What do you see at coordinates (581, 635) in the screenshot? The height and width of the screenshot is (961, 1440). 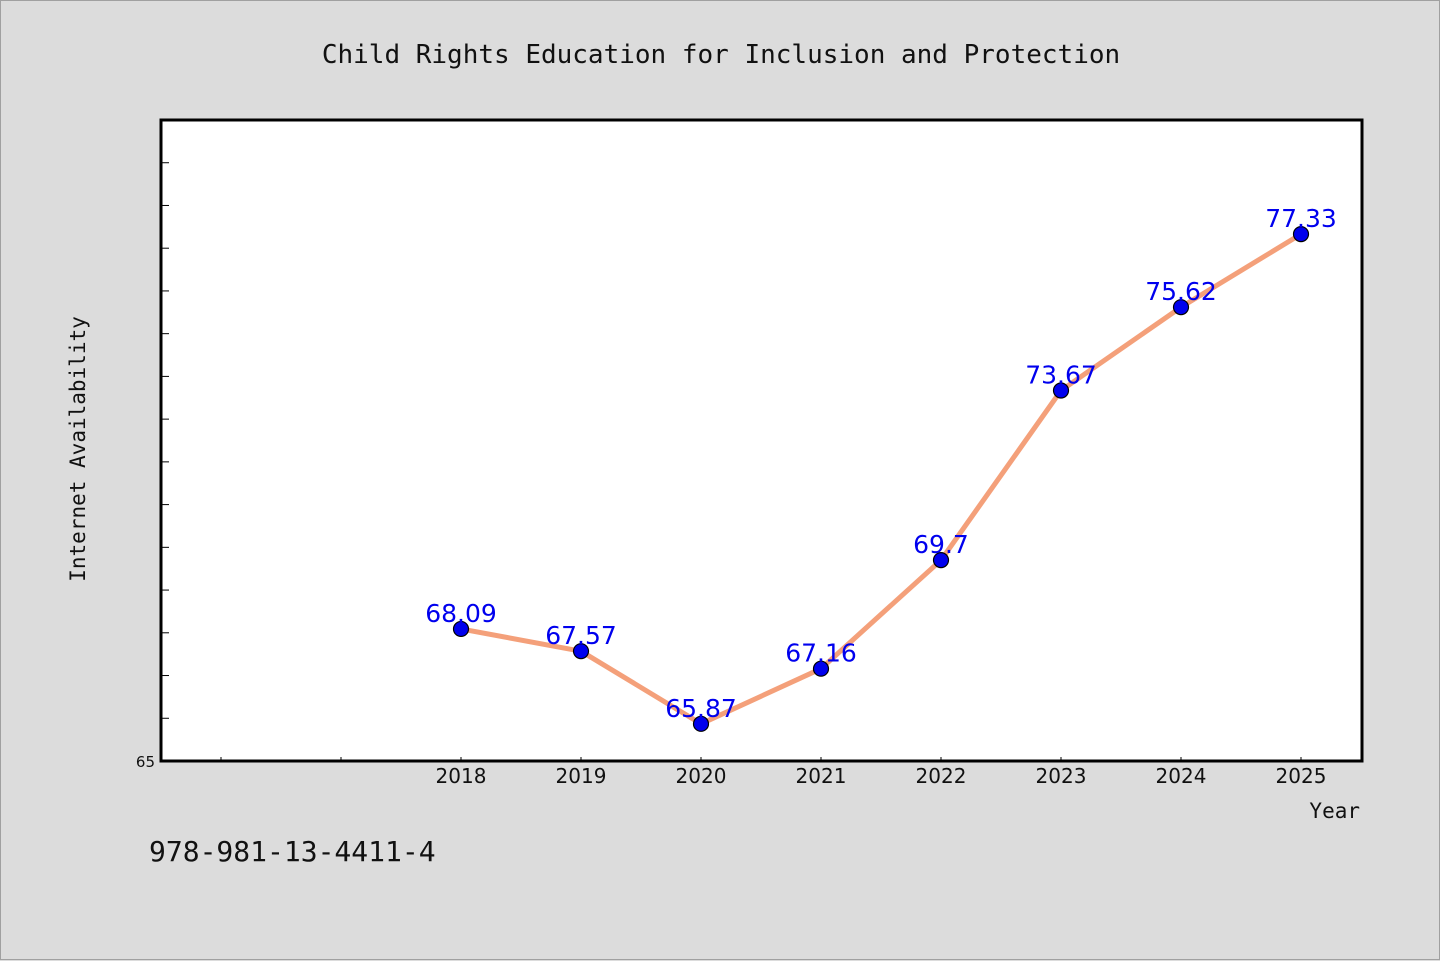 I see `data-label: 67.57` at bounding box center [581, 635].